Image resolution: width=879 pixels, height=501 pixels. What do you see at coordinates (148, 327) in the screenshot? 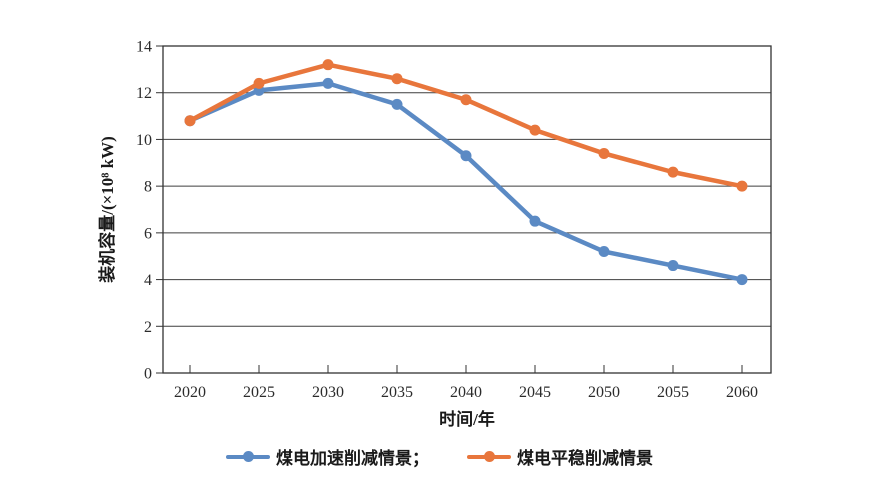
I see `svg-text: 2` at bounding box center [148, 327].